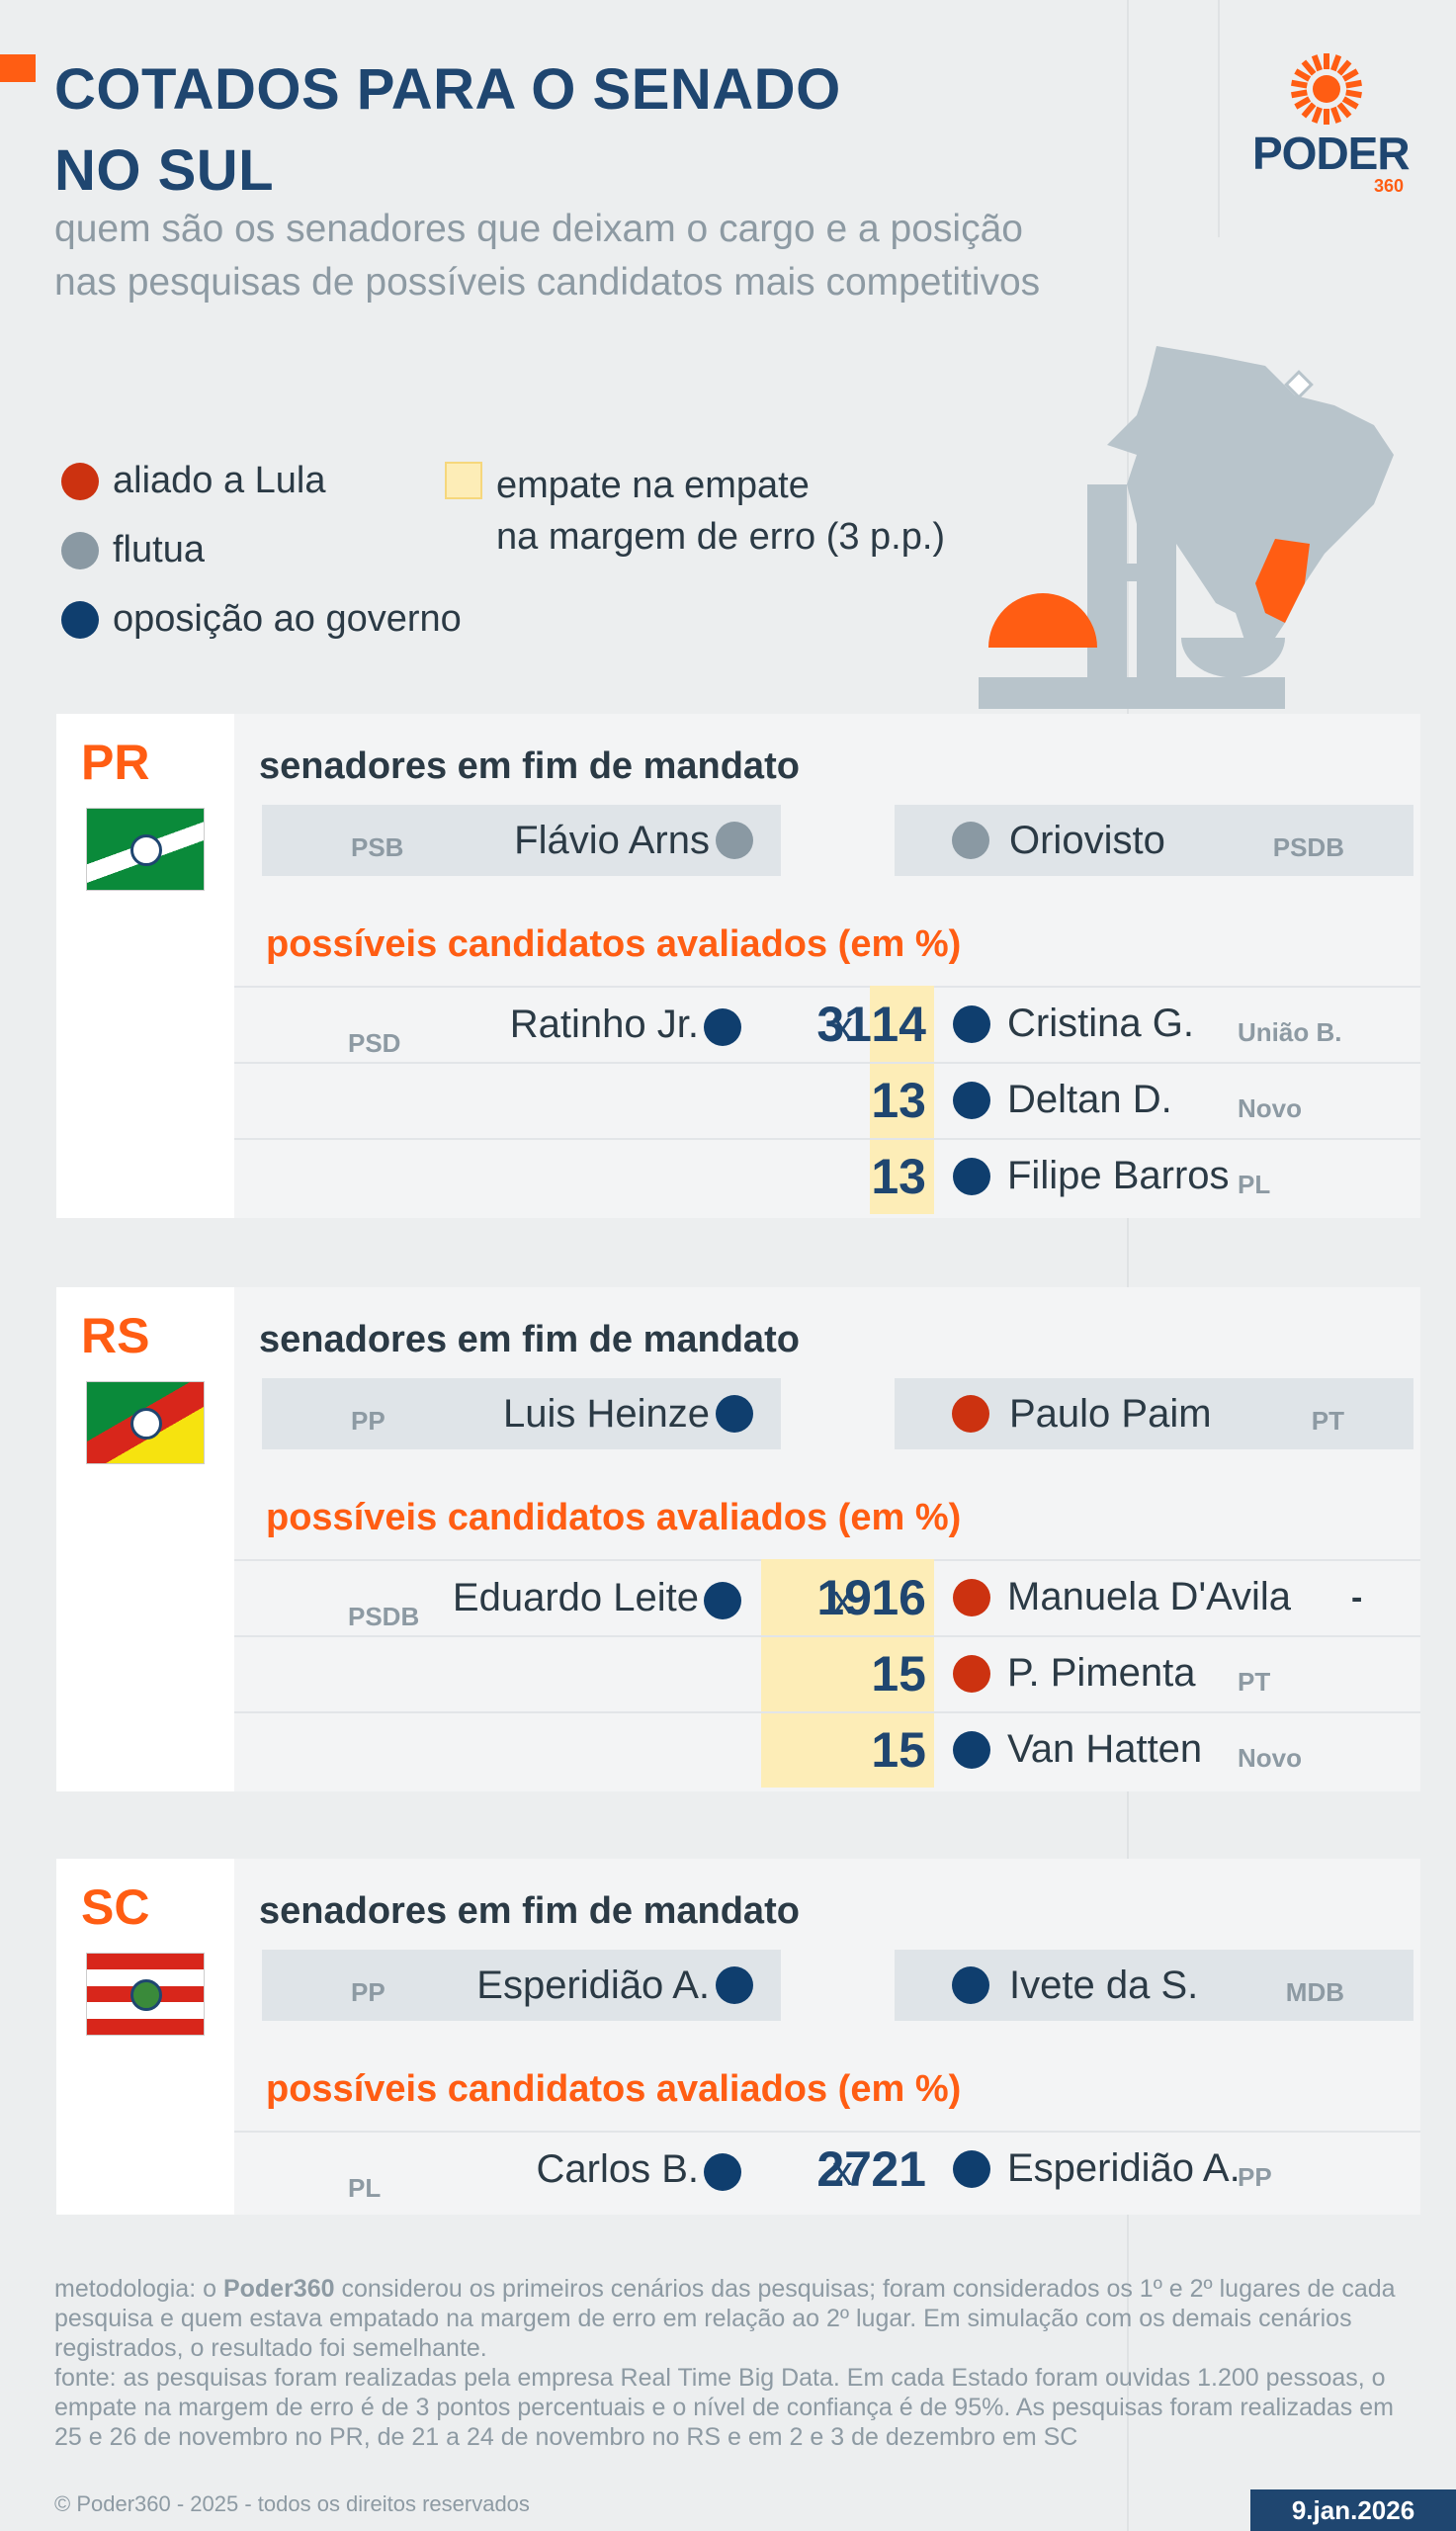  Describe the element at coordinates (721, 537) in the screenshot. I see `legend-tie-line-2: na margem de erro (3 p.p.)` at that location.